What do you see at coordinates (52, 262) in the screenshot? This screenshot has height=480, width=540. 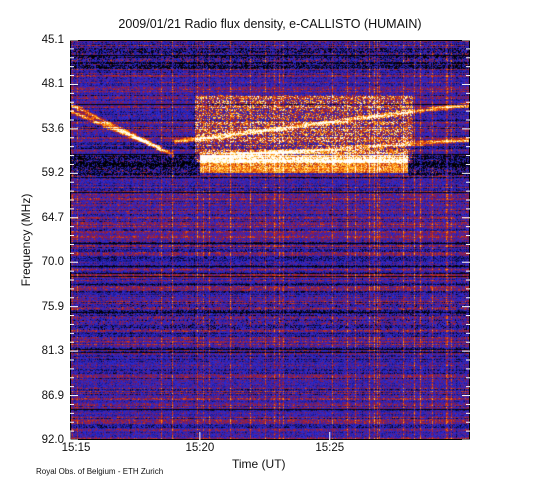 I see `y-tick-label: 70.0` at bounding box center [52, 262].